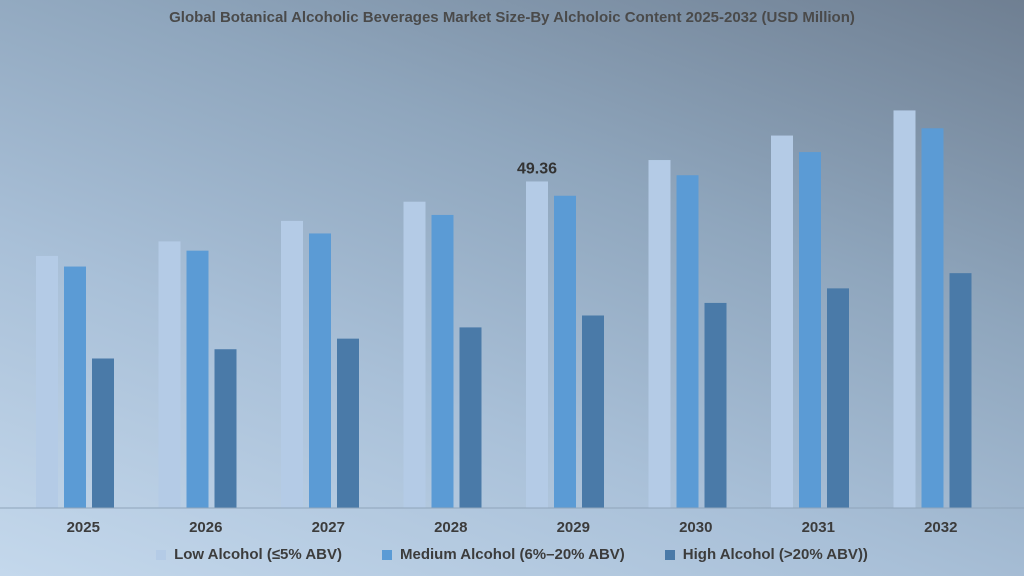 This screenshot has height=576, width=1024. I want to click on x-tick-label: 2029, so click(573, 527).